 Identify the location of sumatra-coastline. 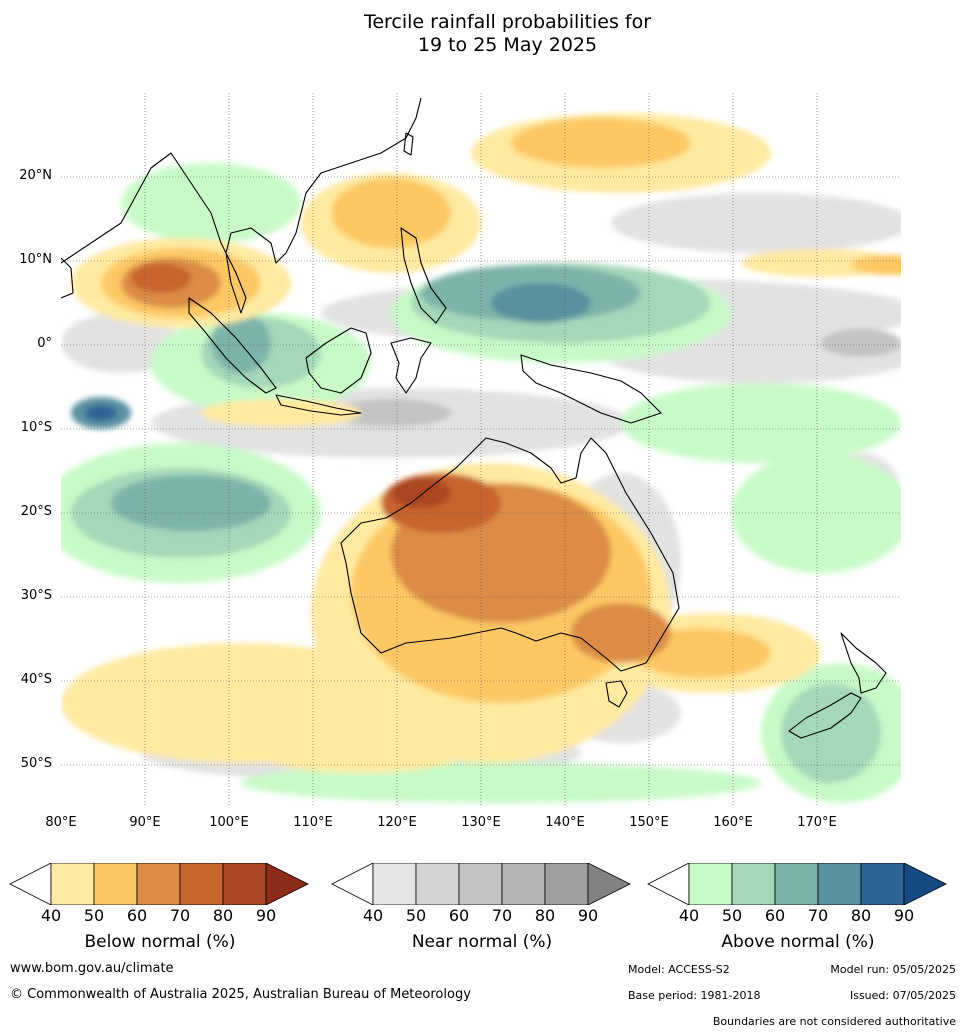
(232, 345).